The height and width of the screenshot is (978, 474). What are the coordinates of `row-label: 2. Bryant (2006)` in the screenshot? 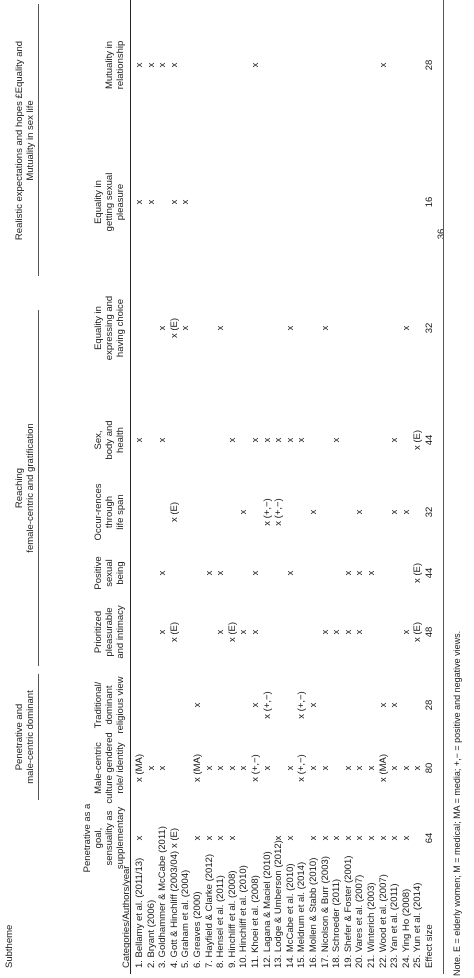 It's located at (151, 933).